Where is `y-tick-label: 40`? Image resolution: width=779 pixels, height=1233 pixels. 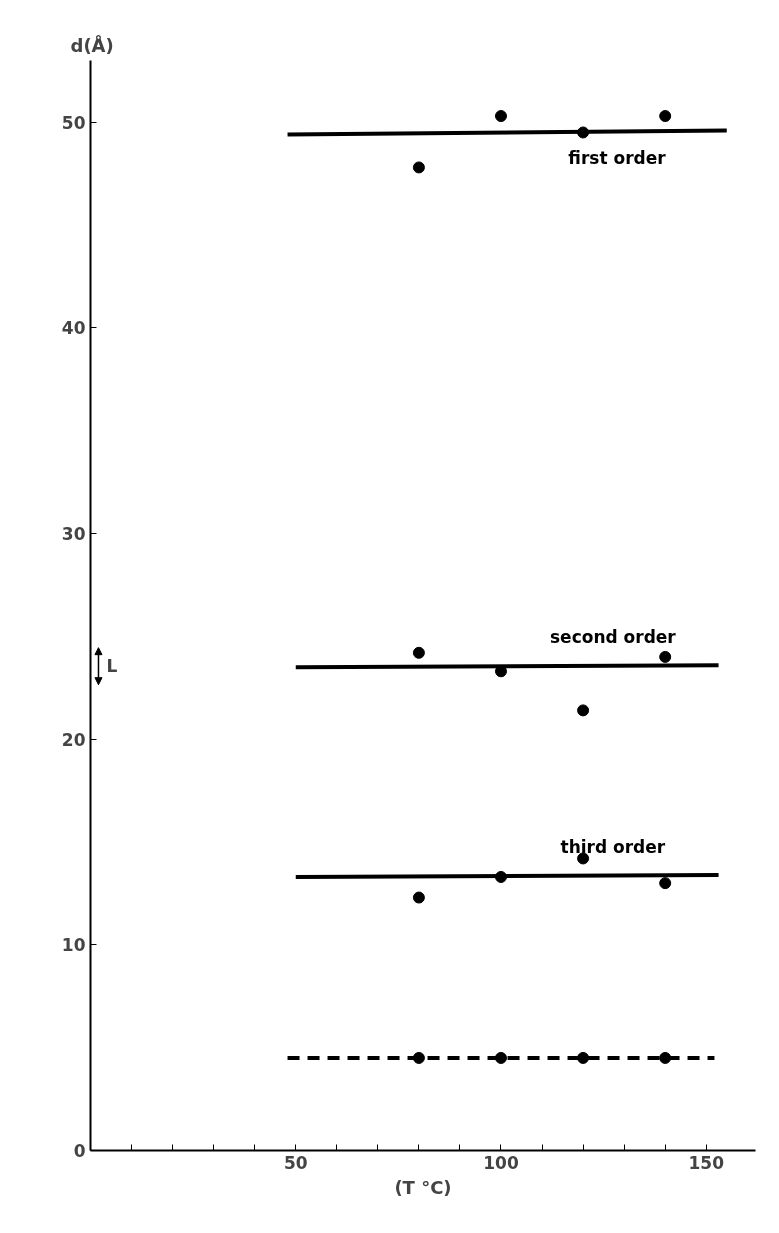
y-tick-label: 40 is located at coordinates (73, 328).